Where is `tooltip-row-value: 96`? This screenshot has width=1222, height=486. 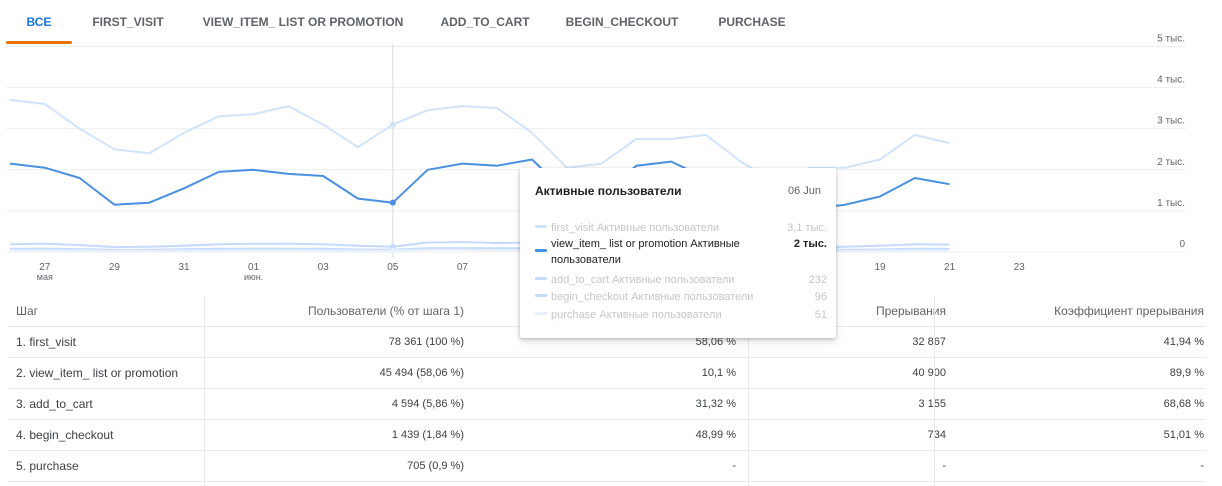
tooltip-row-value: 96 is located at coordinates (820, 297).